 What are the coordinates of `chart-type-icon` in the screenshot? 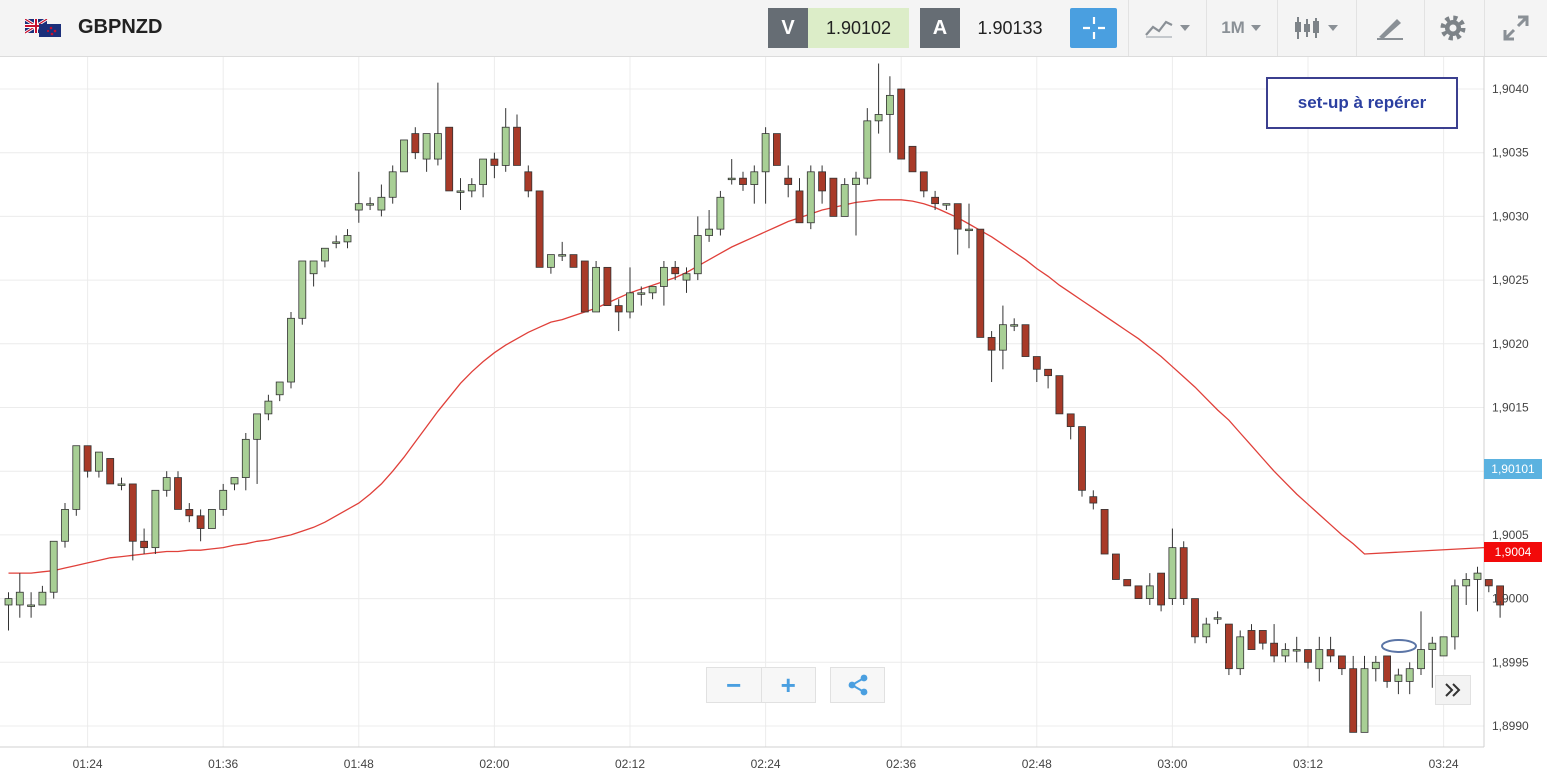 It's located at (1159, 29).